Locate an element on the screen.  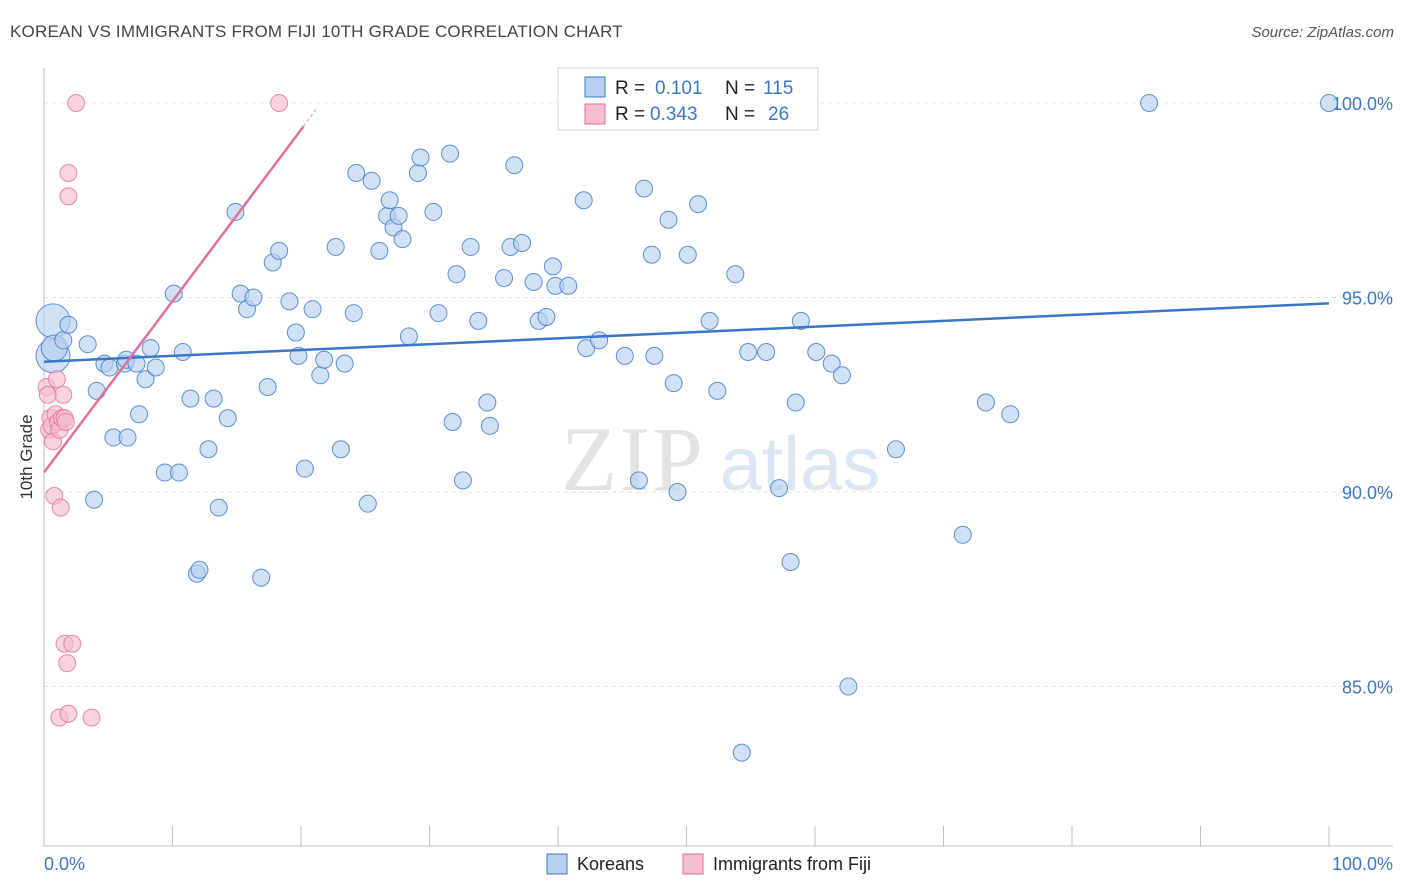
fiji-trend-line-extension is located at coordinates (310, 116).